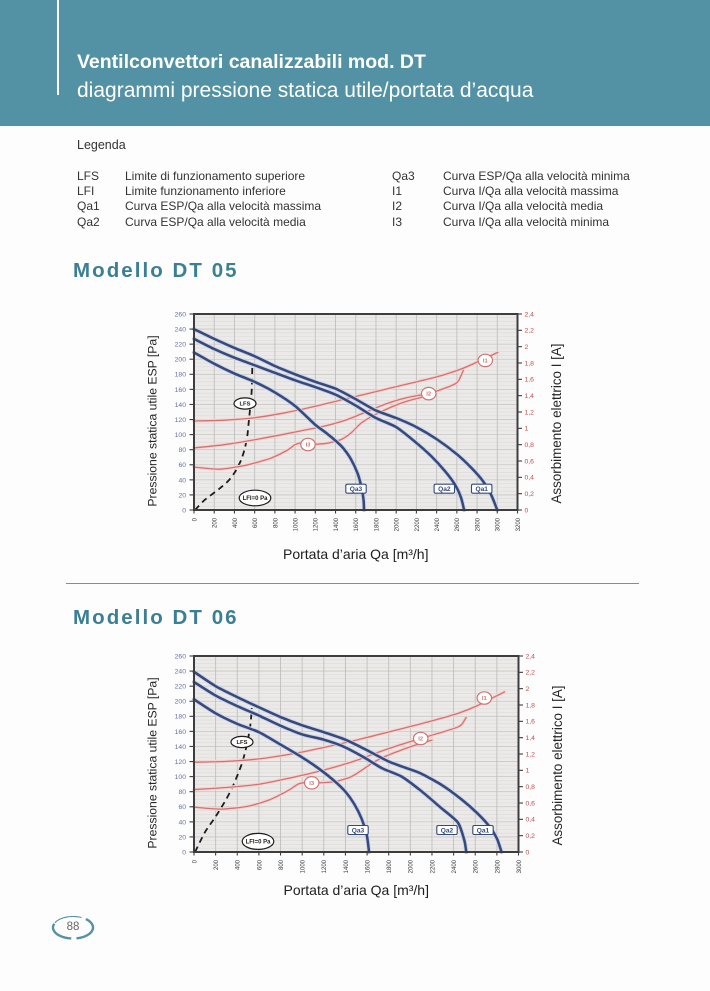  Describe the element at coordinates (181, 420) in the screenshot. I see `svg-text: 120` at that location.